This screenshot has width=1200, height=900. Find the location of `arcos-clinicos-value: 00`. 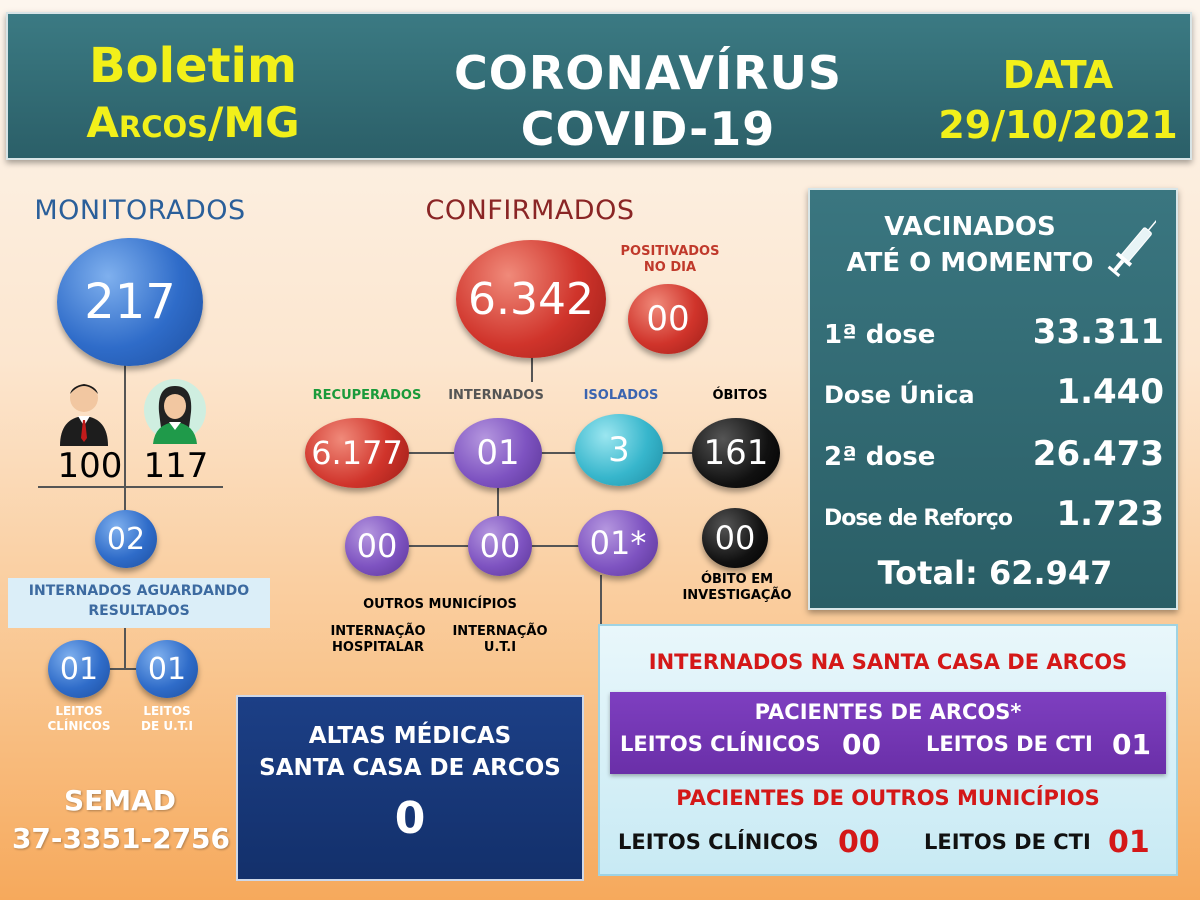

arcos-clinicos-value: 00 is located at coordinates (861, 744).